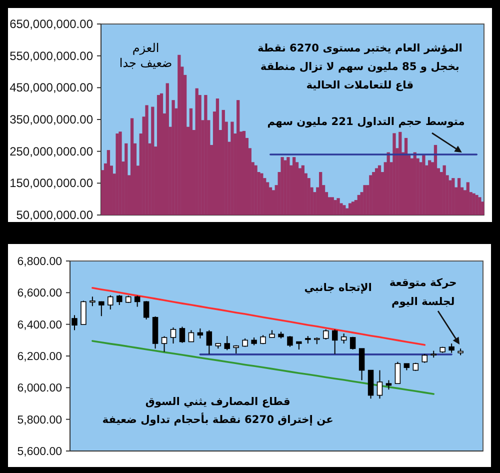 The image size is (500, 473). I want to click on y-tick-label: 250,000,000.00, so click(52, 151).